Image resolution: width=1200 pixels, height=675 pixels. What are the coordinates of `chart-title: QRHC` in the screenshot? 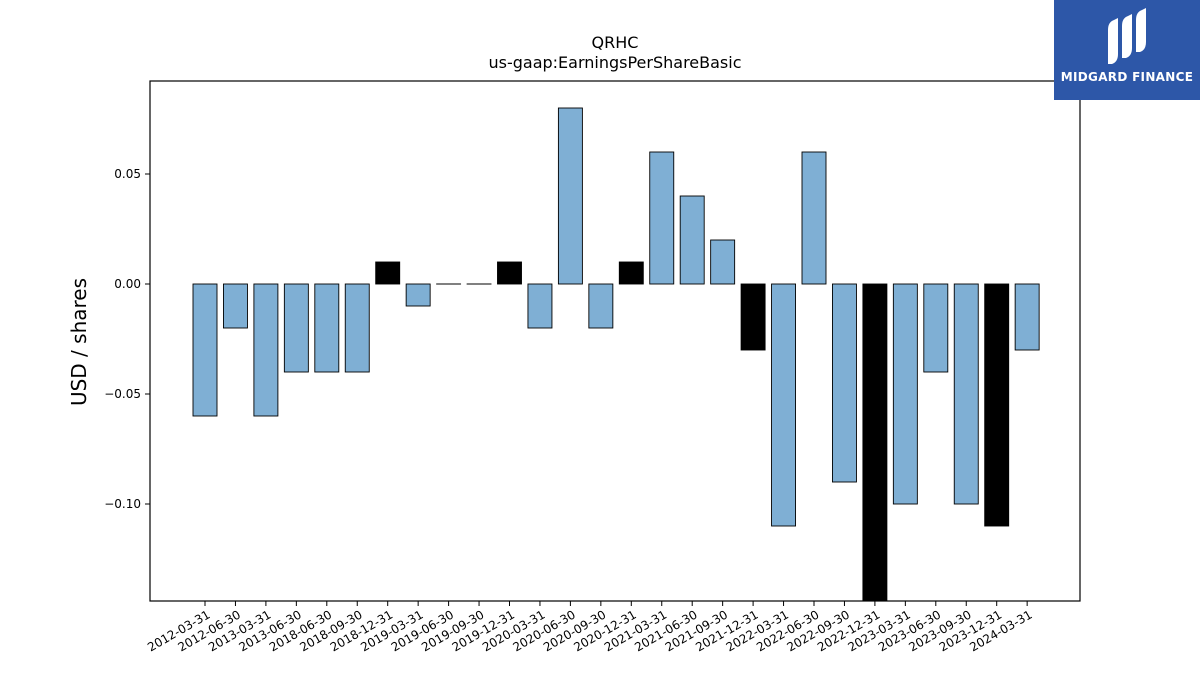 It's located at (615, 42).